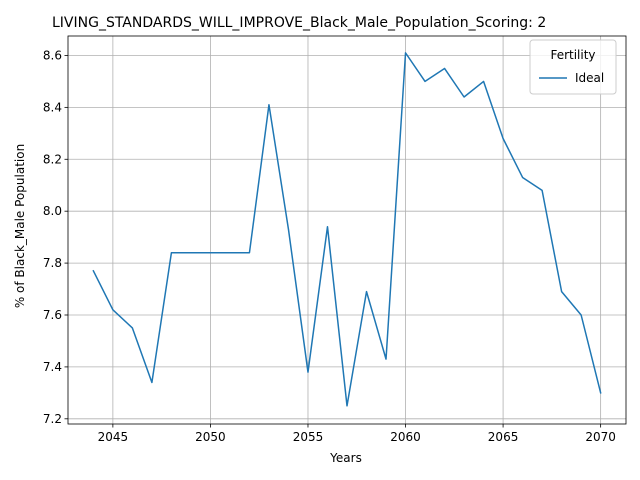 Image resolution: width=640 pixels, height=480 pixels. What do you see at coordinates (600, 437) in the screenshot?
I see `x-tick-label: 2070` at bounding box center [600, 437].